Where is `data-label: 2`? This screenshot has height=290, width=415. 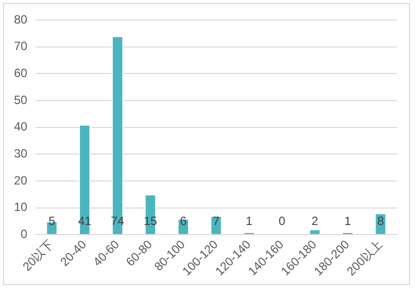 data-label: 2 is located at coordinates (314, 221).